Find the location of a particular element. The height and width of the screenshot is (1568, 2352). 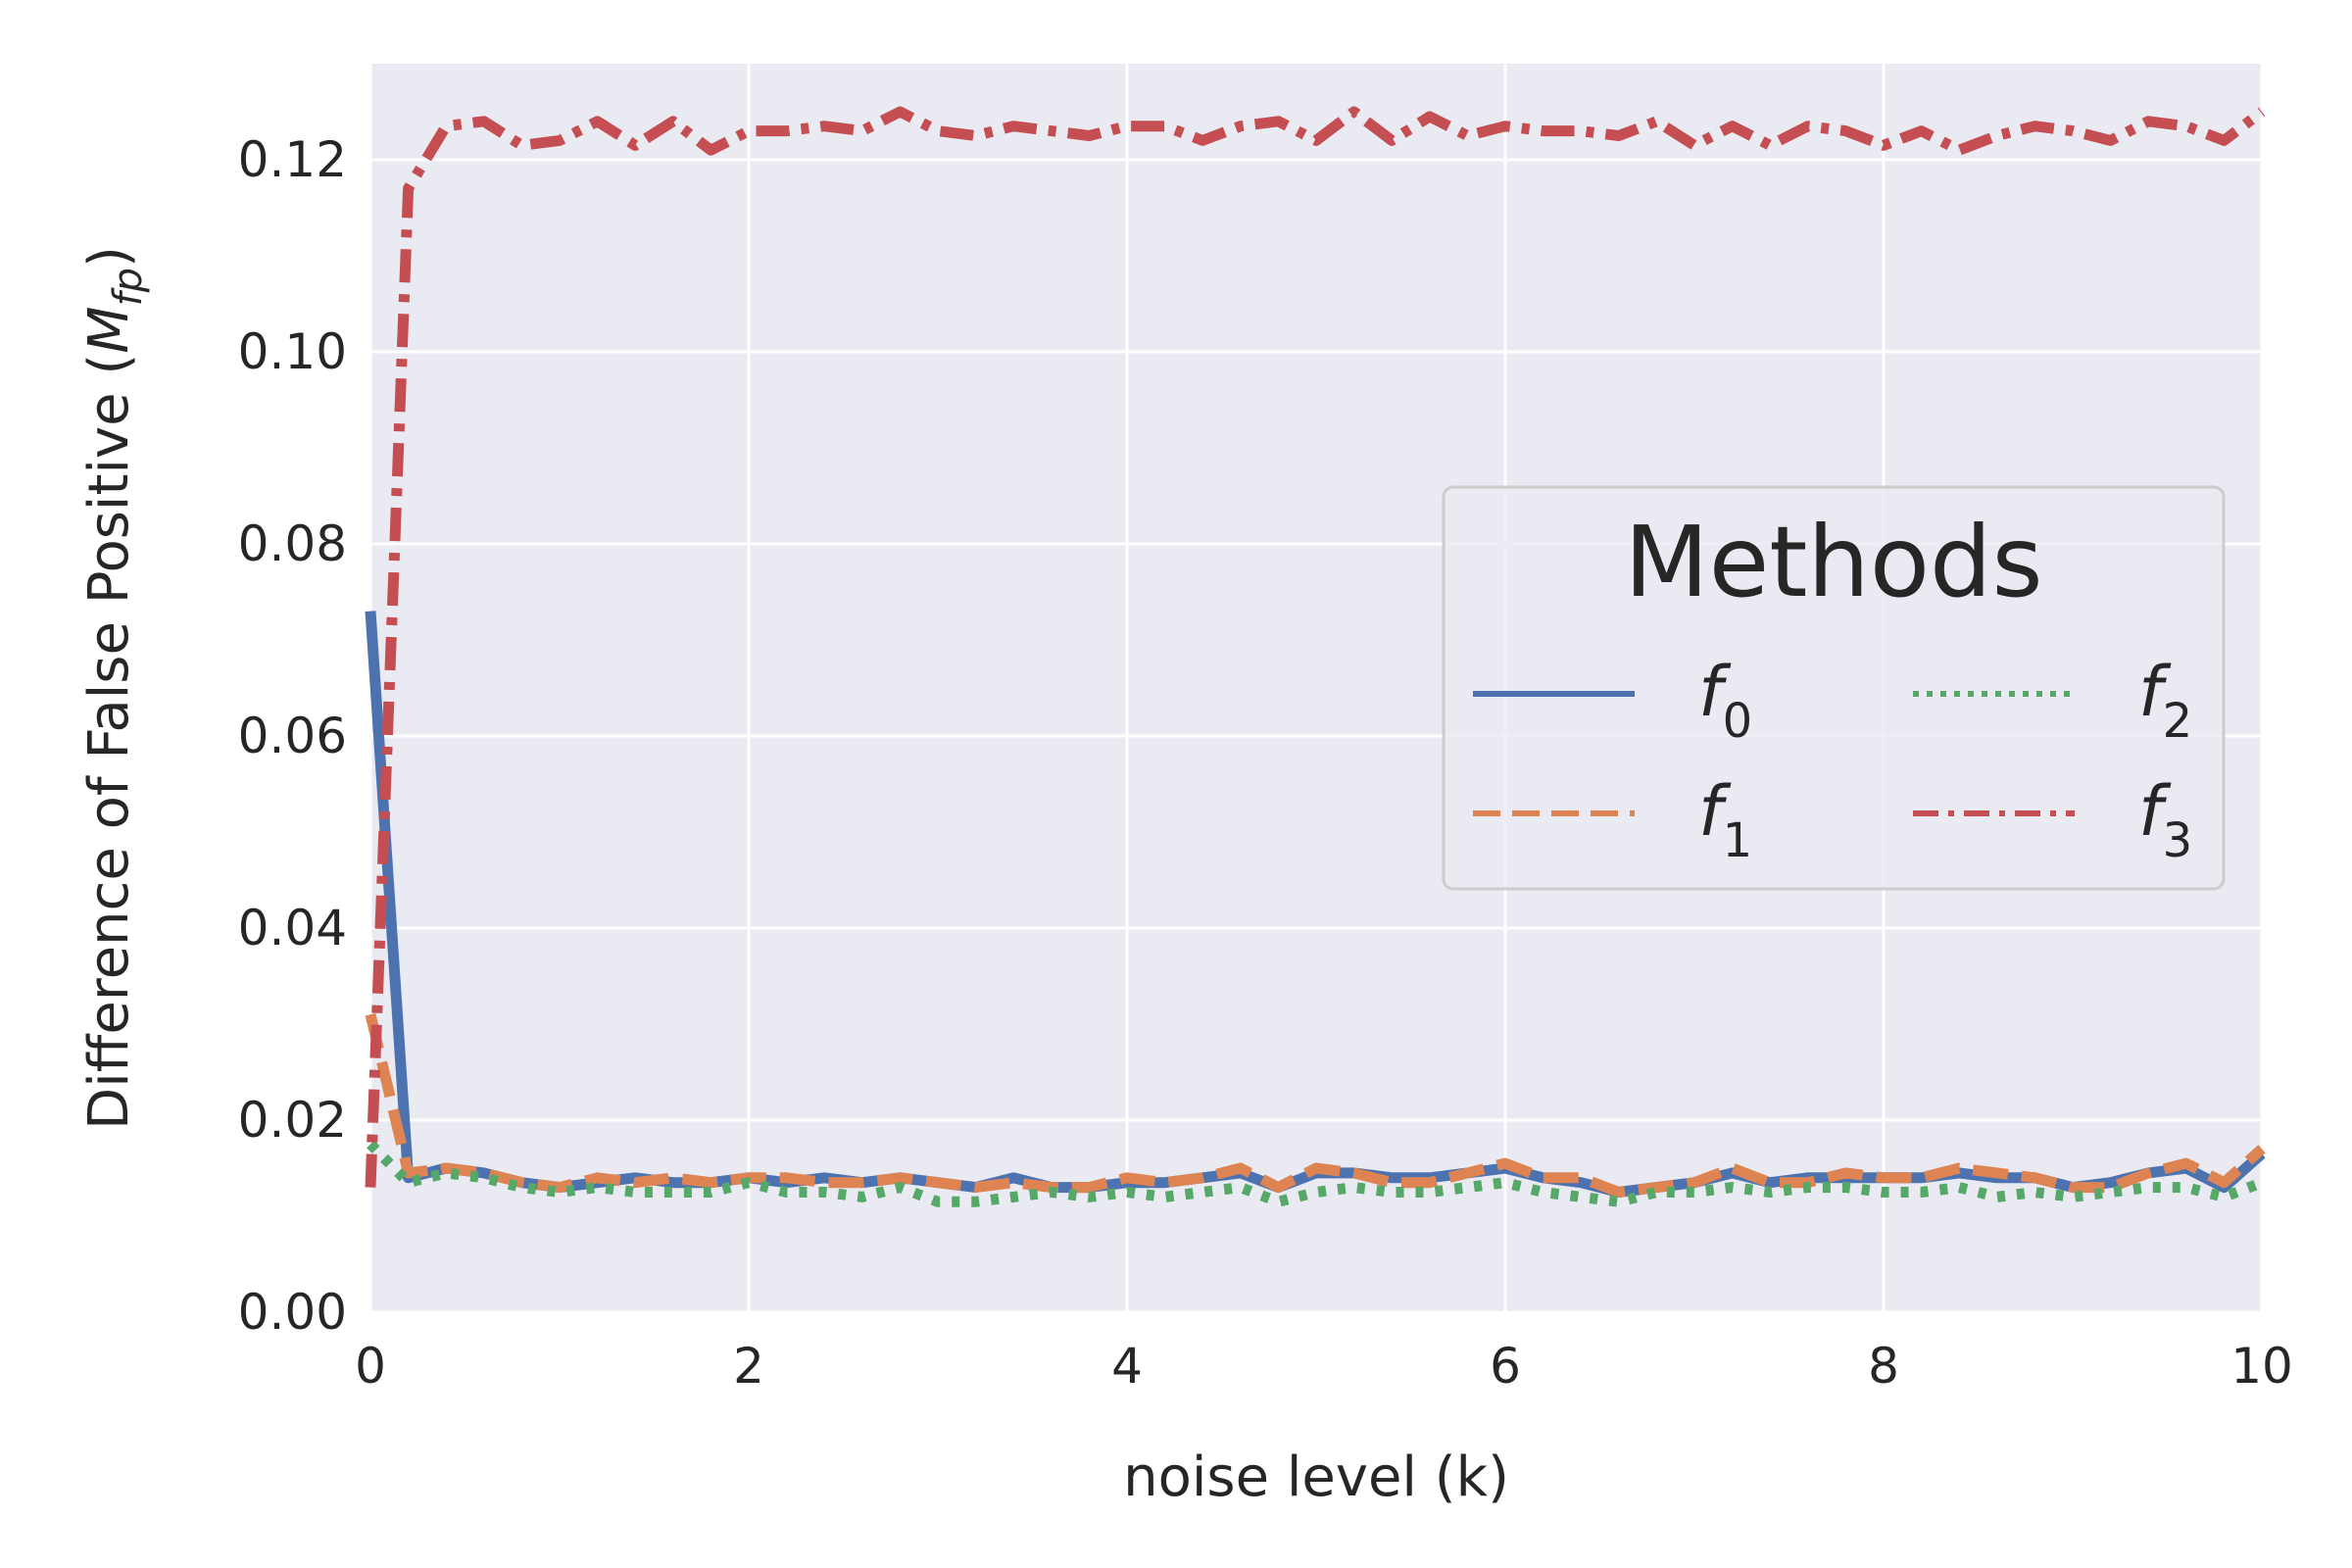

legend-box is located at coordinates (1834, 688).